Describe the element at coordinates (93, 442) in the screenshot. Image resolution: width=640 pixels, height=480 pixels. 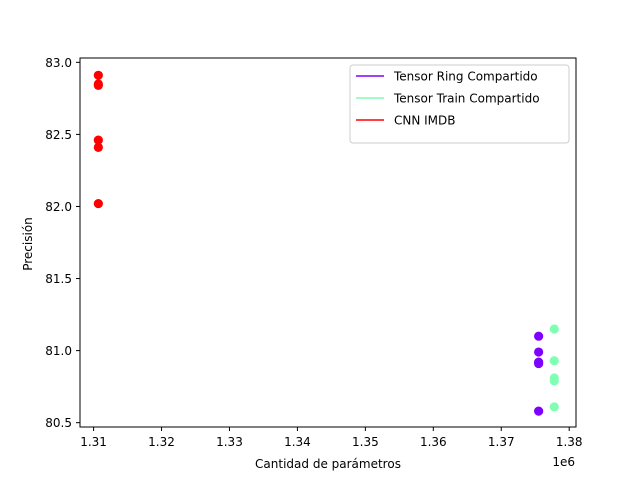
I see `x-tick-label-0: 1.31` at that location.